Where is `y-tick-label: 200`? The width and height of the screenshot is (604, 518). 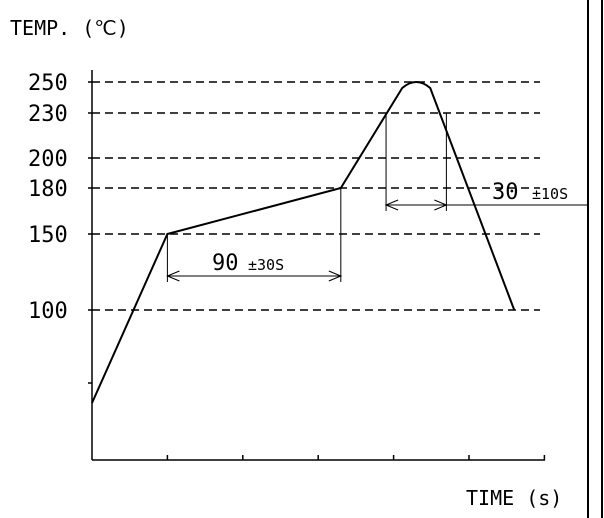 y-tick-label: 200 is located at coordinates (48, 159).